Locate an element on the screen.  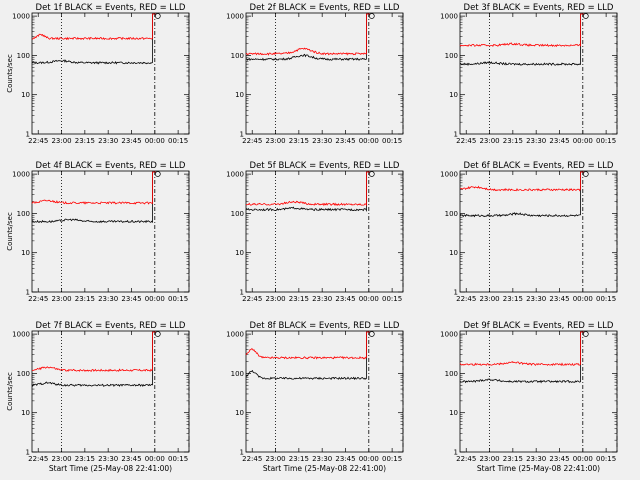
chart-title: Det 4f BLACK = Events, RED = LLD is located at coordinates (111, 166).